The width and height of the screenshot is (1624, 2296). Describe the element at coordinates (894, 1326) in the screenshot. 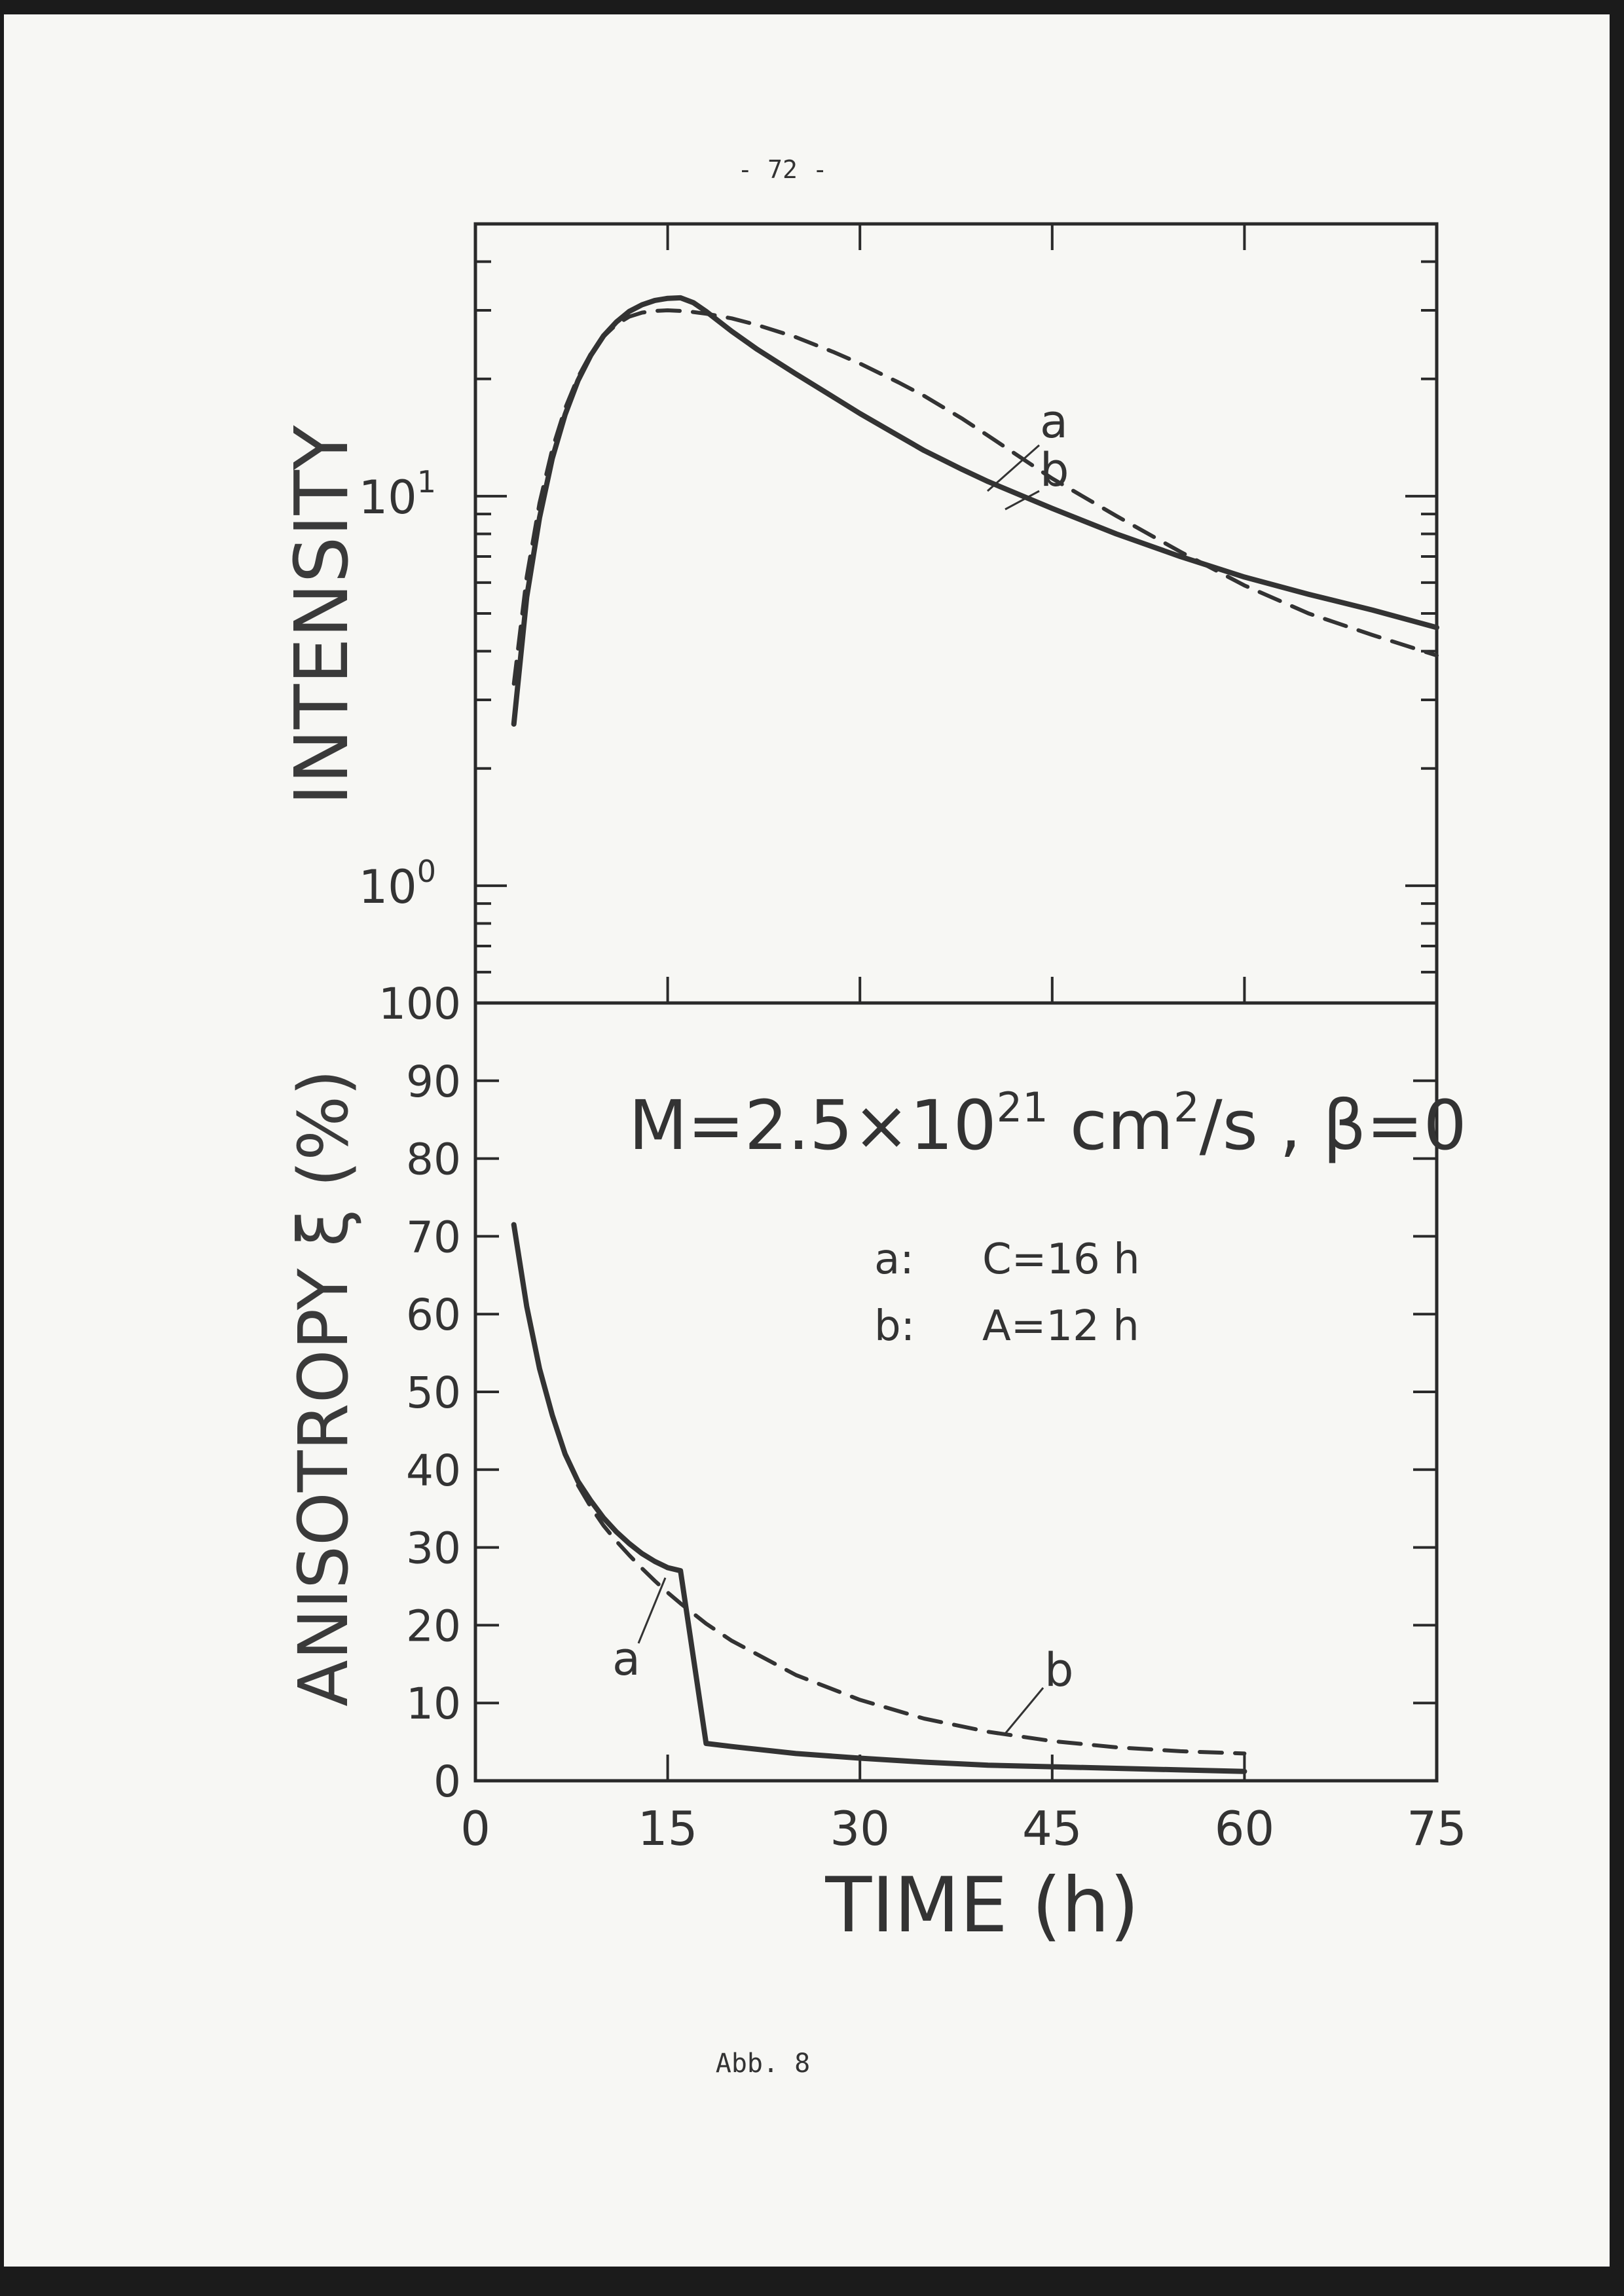

I see `legend-b-key: b:` at that location.